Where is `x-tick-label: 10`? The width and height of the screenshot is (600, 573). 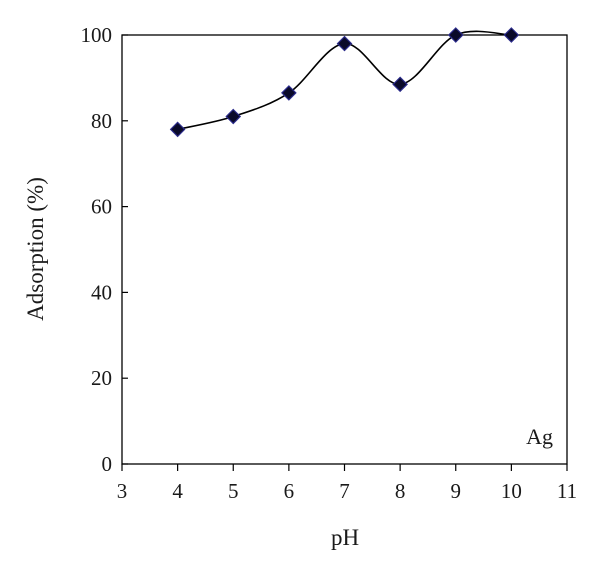
x-tick-label: 10 is located at coordinates (511, 491).